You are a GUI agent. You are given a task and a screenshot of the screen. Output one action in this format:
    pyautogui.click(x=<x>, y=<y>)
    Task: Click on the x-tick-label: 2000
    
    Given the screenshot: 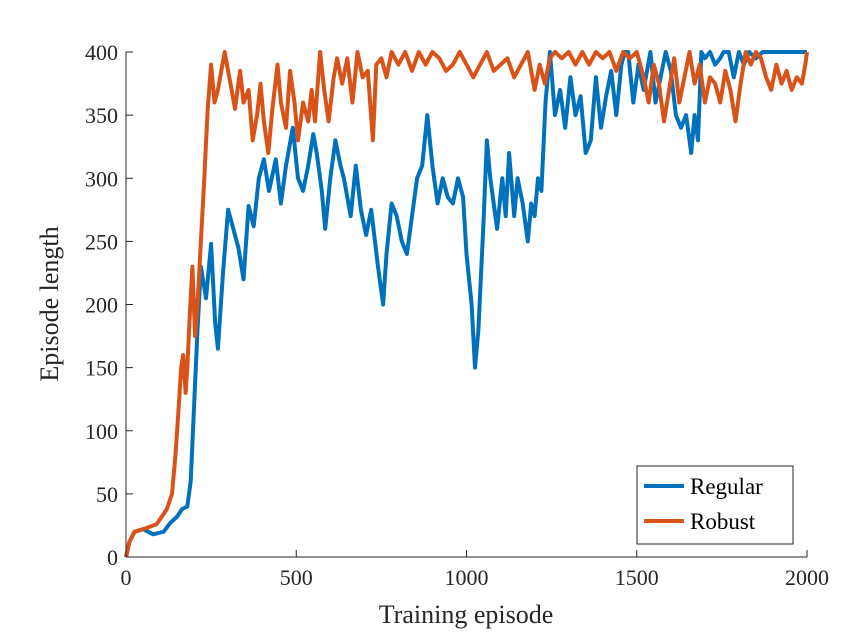 What is the action you would take?
    pyautogui.click(x=807, y=577)
    